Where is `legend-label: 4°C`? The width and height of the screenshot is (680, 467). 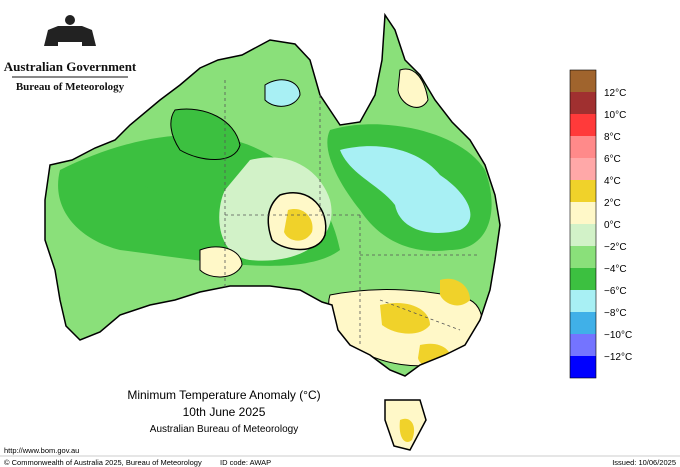 legend-label: 4°C is located at coordinates (612, 181).